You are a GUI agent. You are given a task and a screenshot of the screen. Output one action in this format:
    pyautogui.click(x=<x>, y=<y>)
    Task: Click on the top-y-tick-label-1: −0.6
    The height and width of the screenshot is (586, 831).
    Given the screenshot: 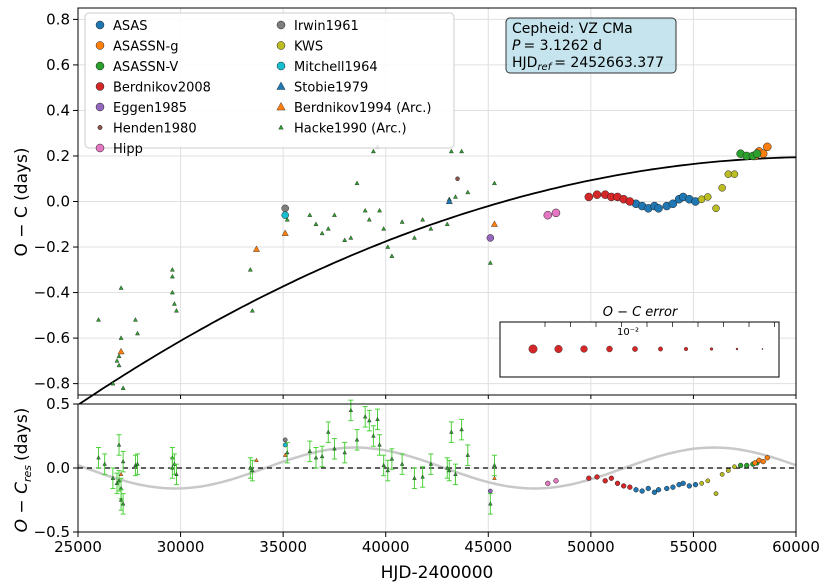 What is the action you would take?
    pyautogui.click(x=52, y=338)
    